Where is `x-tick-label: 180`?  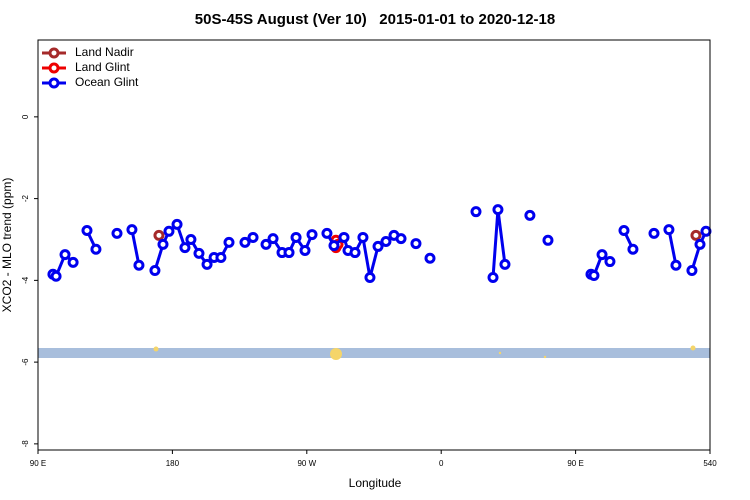 x-tick-label: 180 is located at coordinates (173, 463).